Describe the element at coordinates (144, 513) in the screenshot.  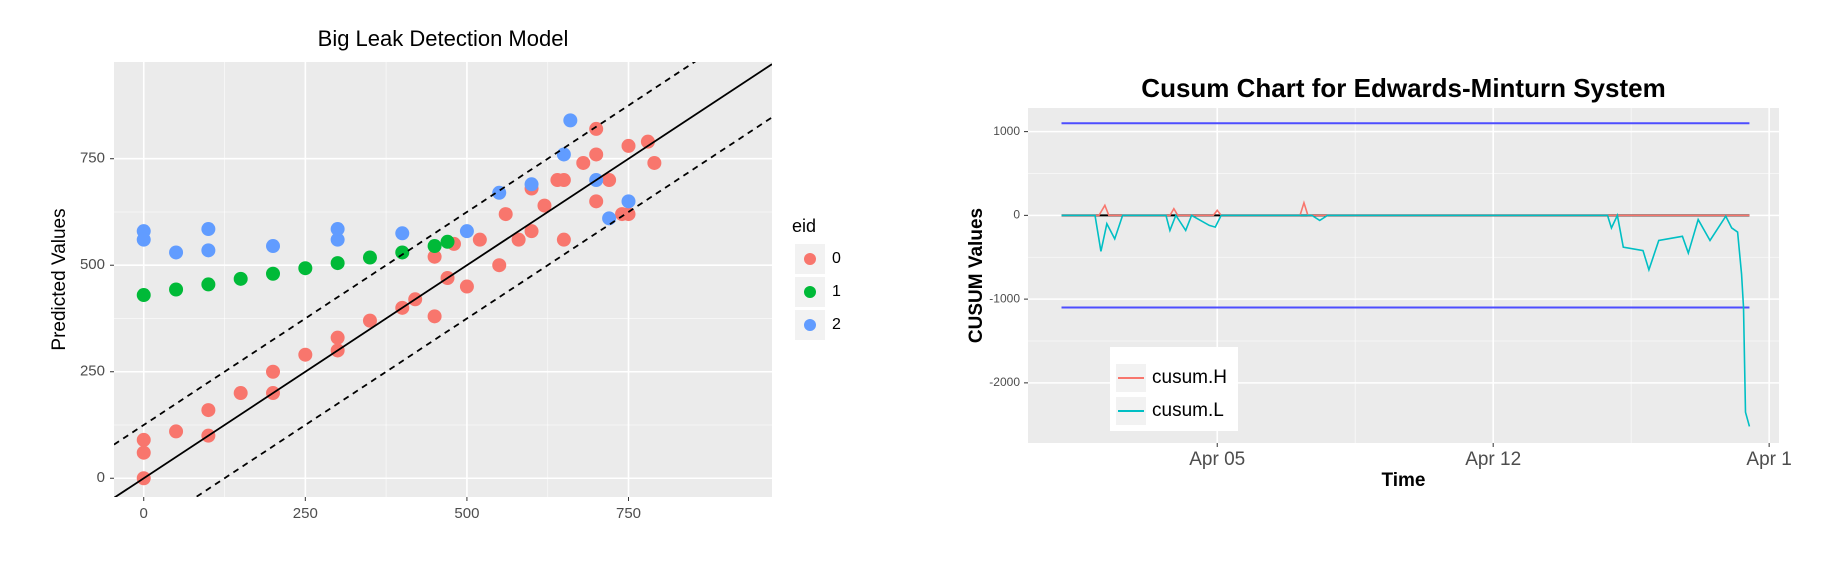
I see `x-tick-label: 0` at that location.